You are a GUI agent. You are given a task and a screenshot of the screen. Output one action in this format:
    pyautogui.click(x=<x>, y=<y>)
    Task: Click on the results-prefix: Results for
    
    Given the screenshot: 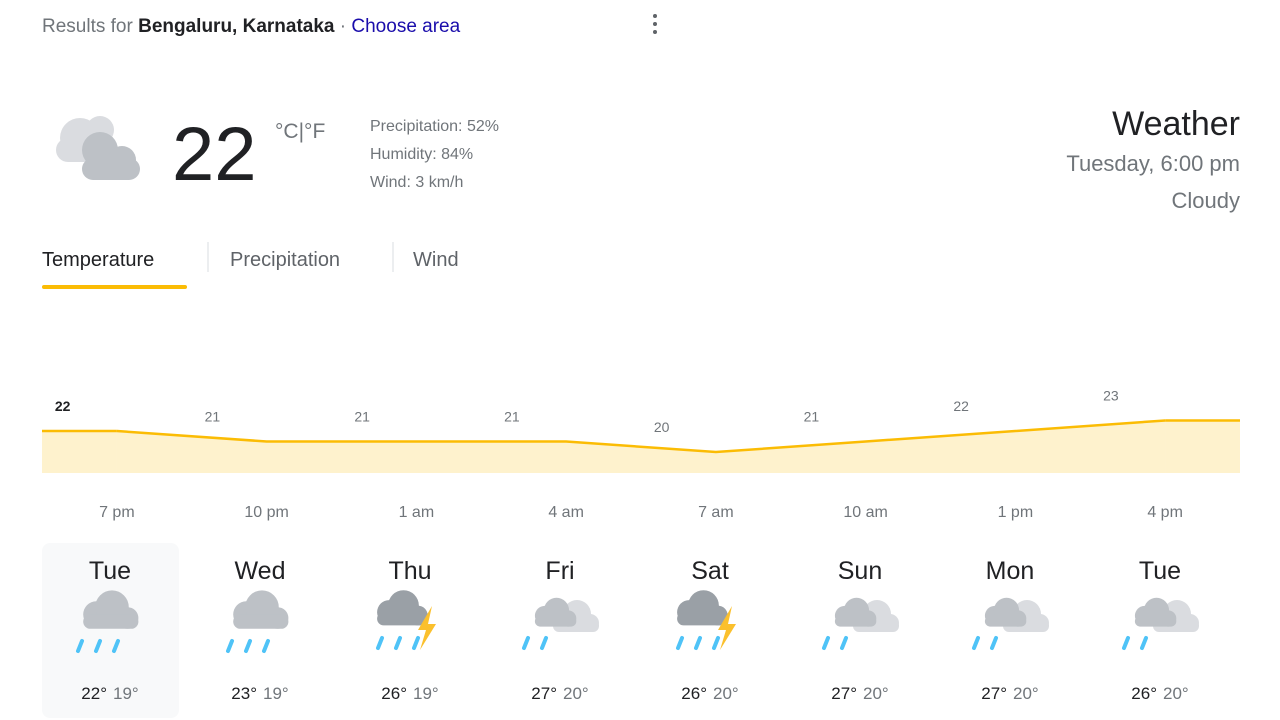 What is the action you would take?
    pyautogui.click(x=87, y=26)
    